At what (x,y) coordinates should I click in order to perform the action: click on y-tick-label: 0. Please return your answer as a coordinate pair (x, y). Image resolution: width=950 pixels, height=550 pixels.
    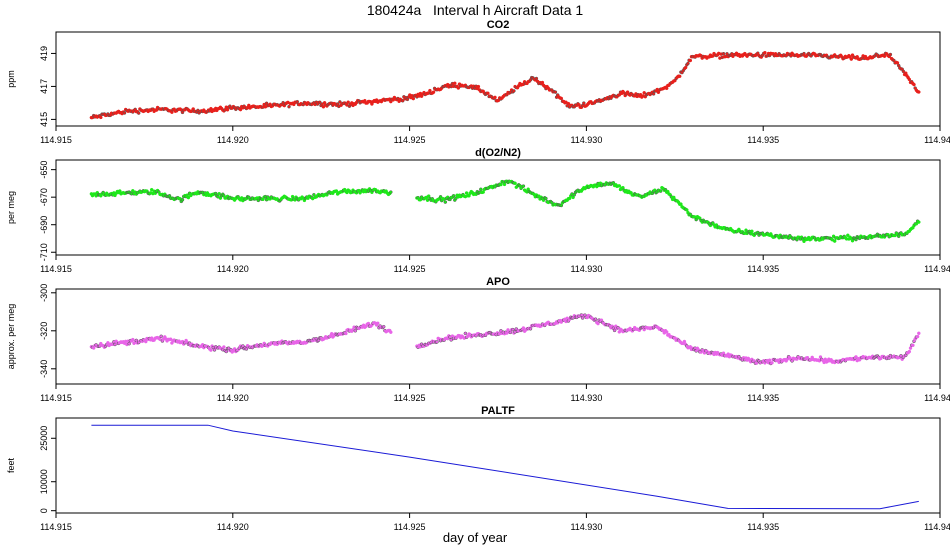
    Looking at the image, I should click on (44, 510).